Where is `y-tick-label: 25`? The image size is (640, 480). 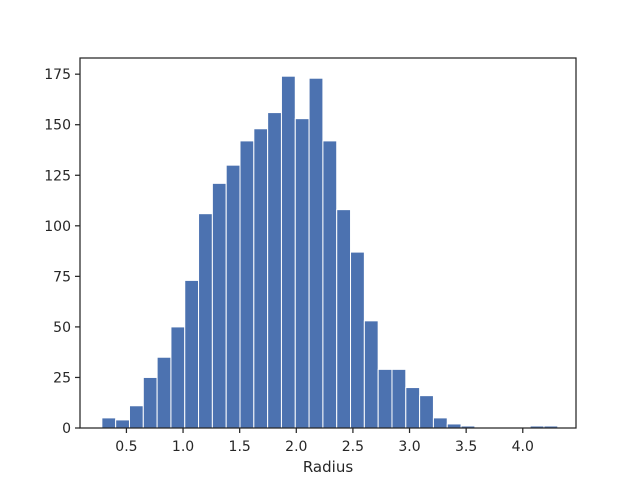
y-tick-label: 25 is located at coordinates (62, 378).